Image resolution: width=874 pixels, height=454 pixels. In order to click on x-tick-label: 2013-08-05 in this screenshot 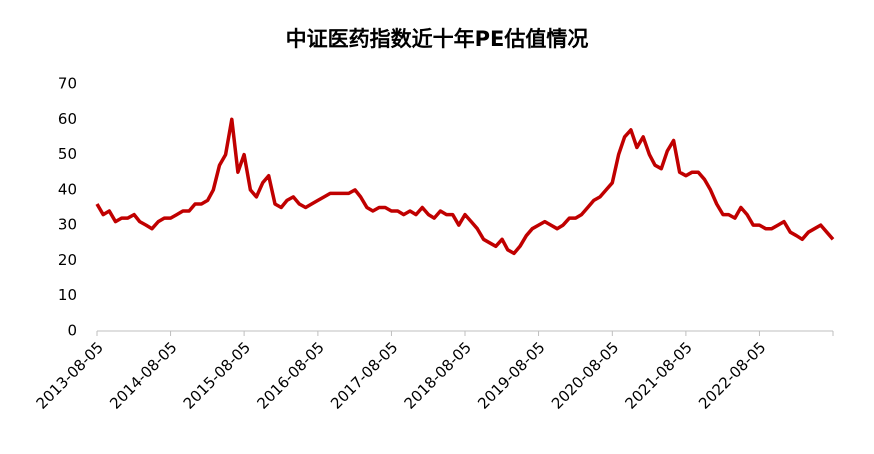, I will do `click(70, 375)`.